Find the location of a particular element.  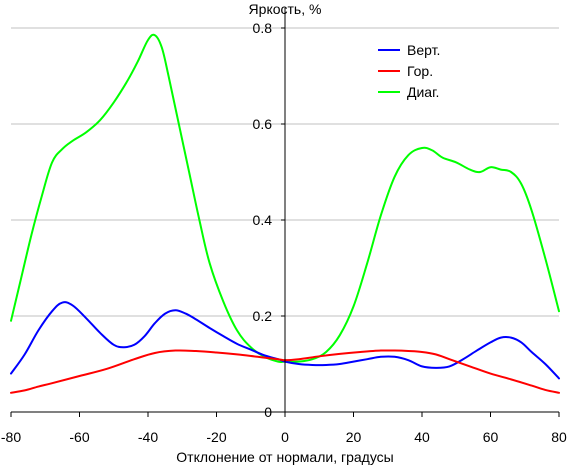

x-tick-label-1: -60 is located at coordinates (79, 437).